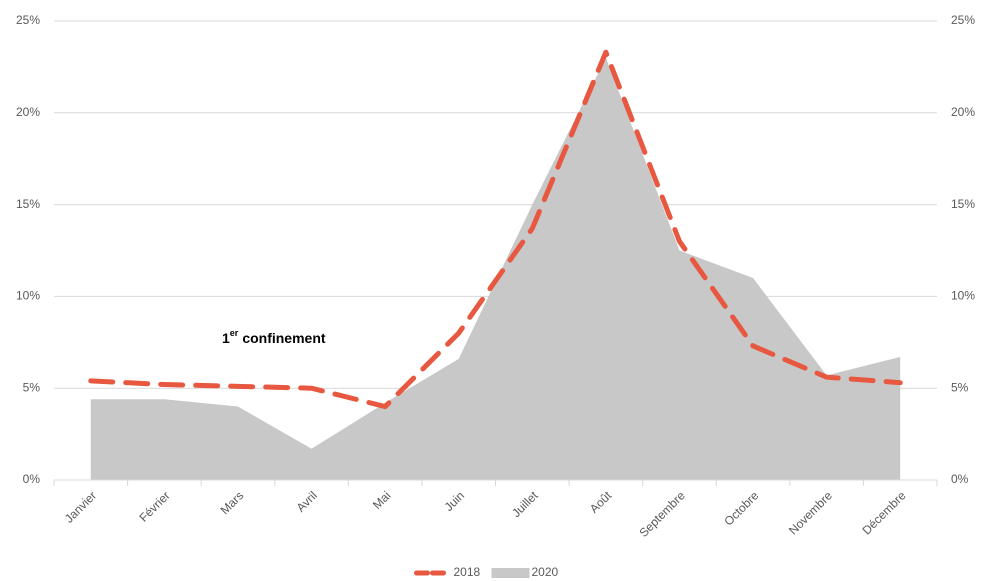 This screenshot has width=983, height=581. What do you see at coordinates (234, 333) in the screenshot?
I see `annotation-superscript: er` at bounding box center [234, 333].